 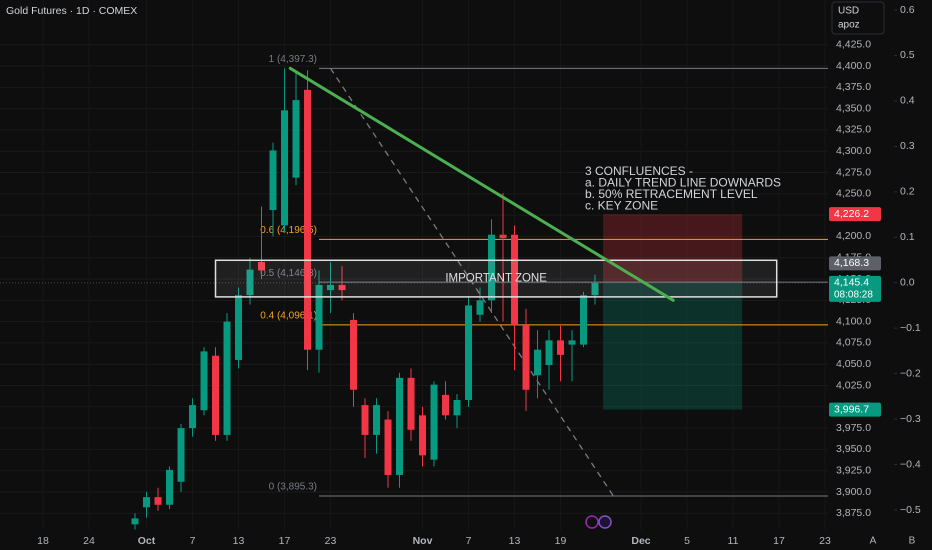 I want to click on y2-tick-label: −0.2, so click(x=910, y=373).